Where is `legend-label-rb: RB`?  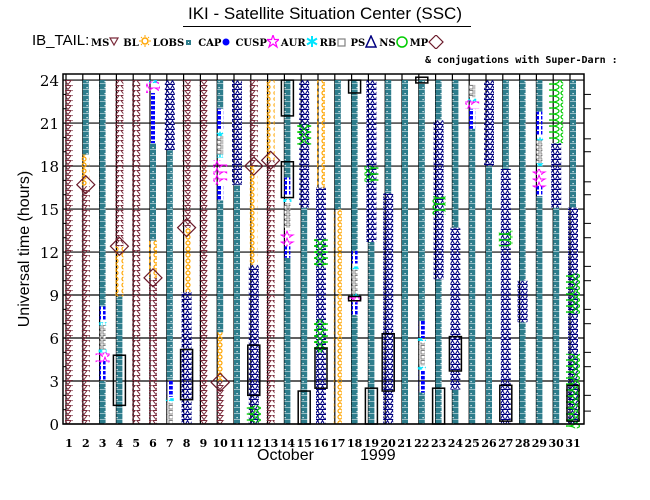 legend-label-rb: RB is located at coordinates (328, 43).